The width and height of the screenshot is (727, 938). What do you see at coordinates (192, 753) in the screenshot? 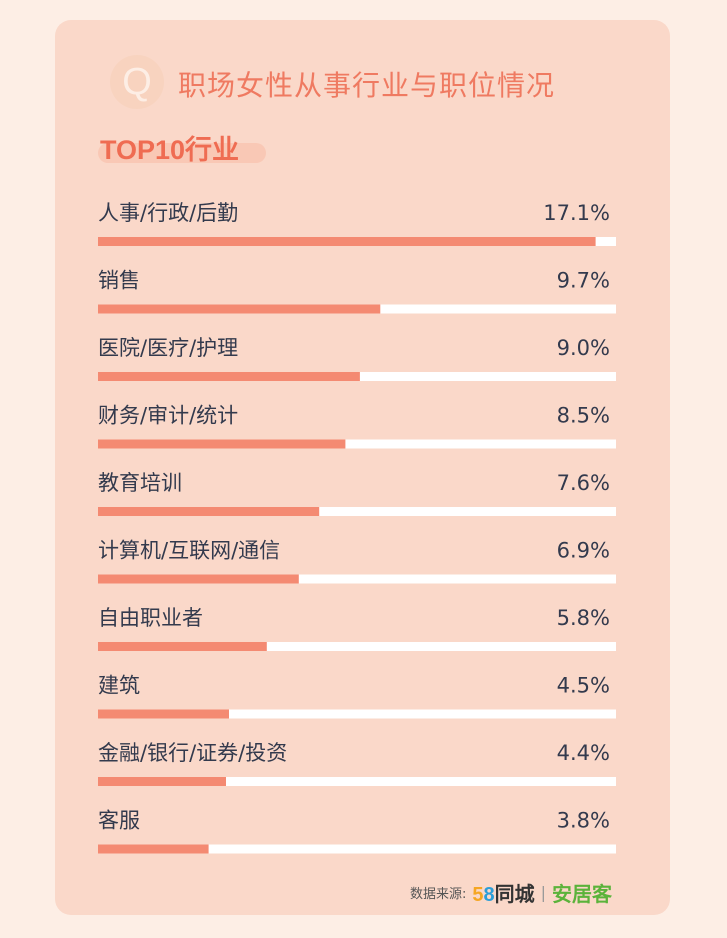
I see `category-label: 金融/银行/证券/投资` at bounding box center [192, 753].